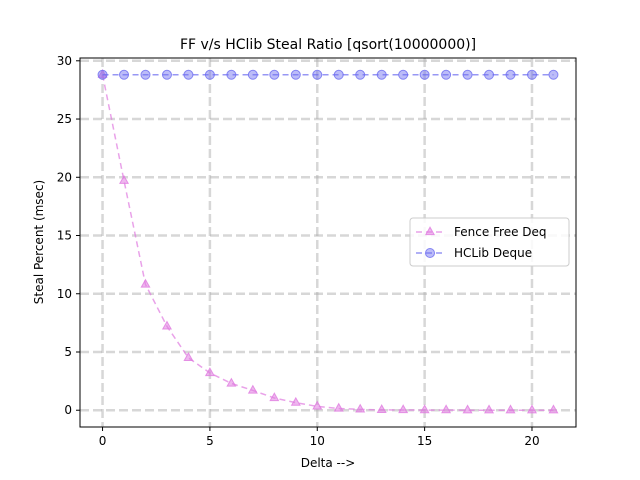  I want to click on y-tick-label-3: 15, so click(64, 236).